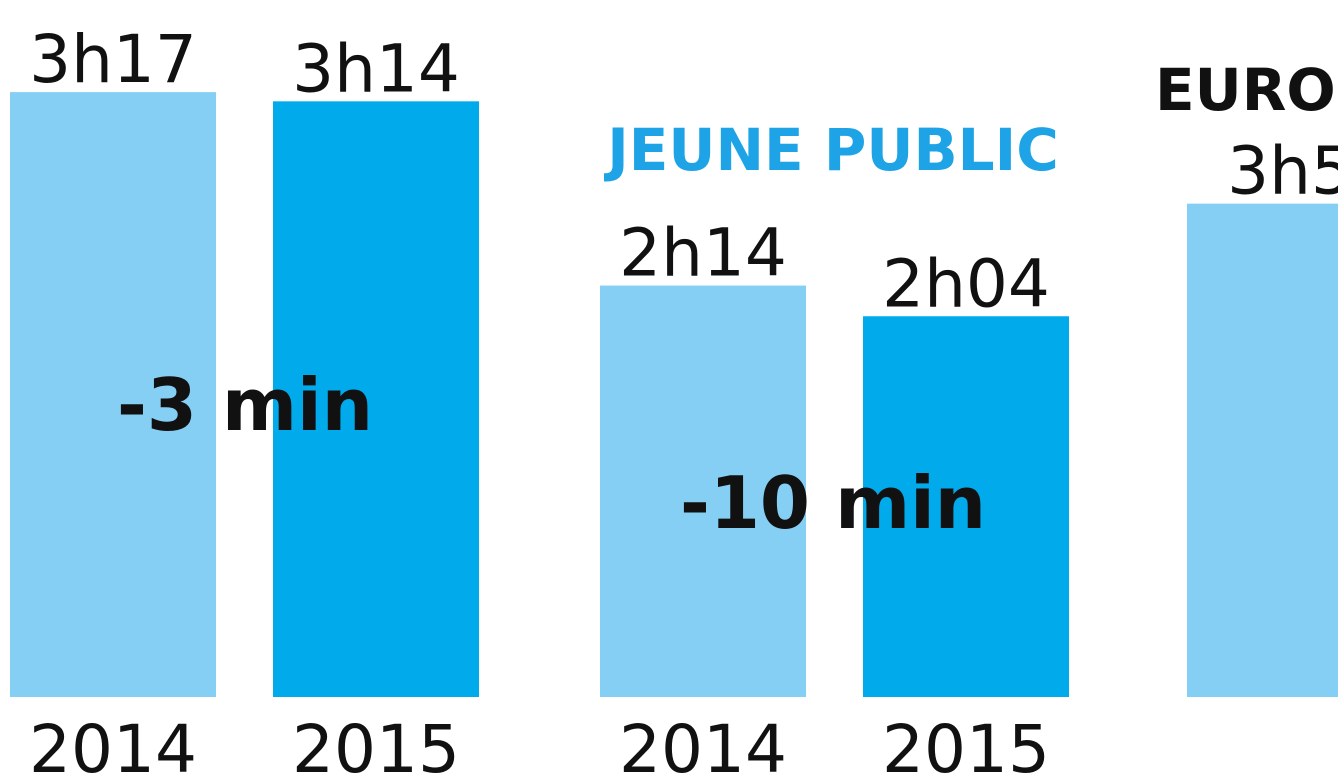 Image resolution: width=1338 pixels, height=783 pixels. I want to click on value-label: 3h5, so click(1282, 171).